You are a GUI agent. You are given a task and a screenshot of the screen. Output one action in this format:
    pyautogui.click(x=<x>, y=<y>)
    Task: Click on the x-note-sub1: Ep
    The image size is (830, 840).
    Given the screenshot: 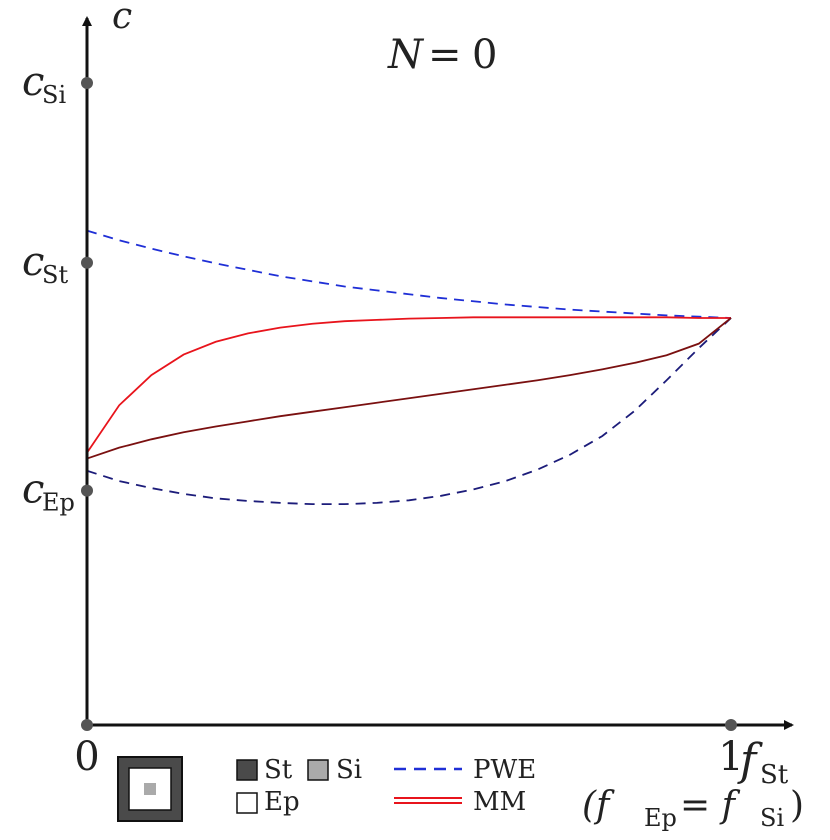 What is the action you would take?
    pyautogui.click(x=660, y=818)
    